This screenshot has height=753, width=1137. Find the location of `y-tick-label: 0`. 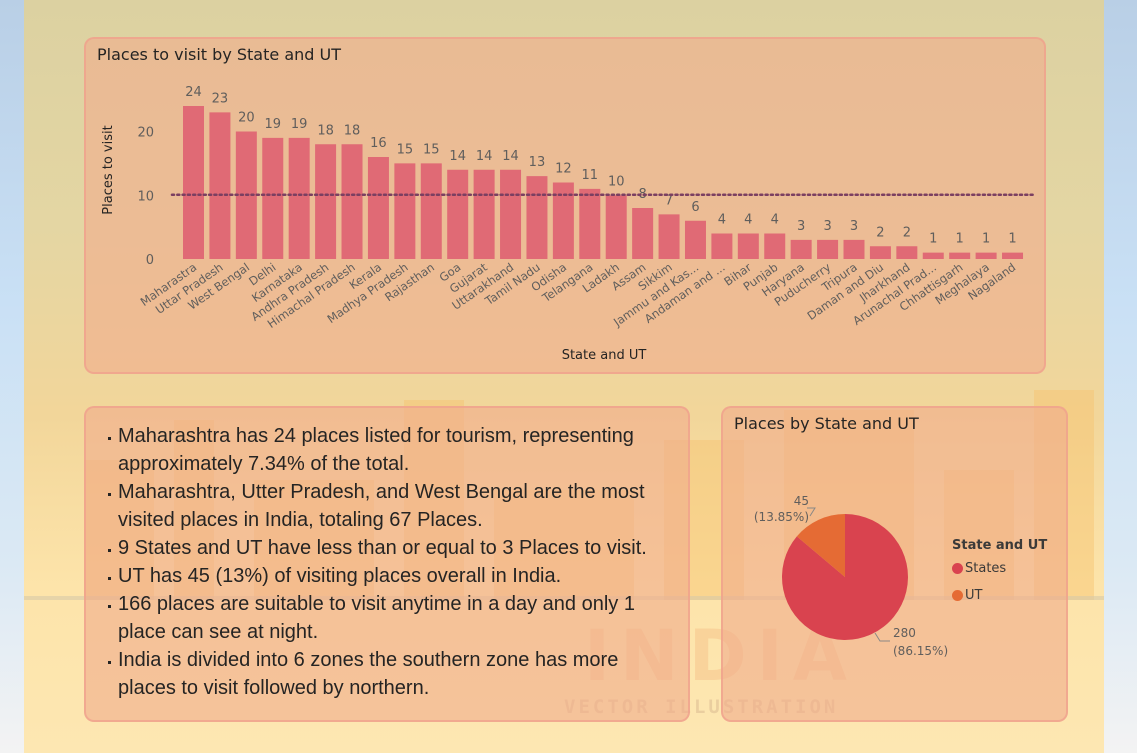

y-tick-label: 0 is located at coordinates (150, 260).